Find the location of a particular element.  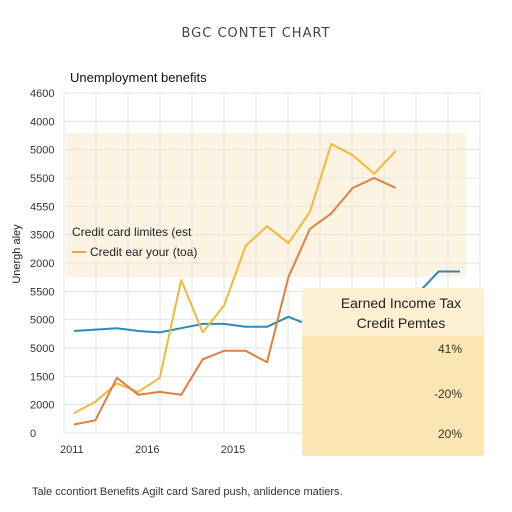

y-tick-label: 3500 is located at coordinates (42, 236).